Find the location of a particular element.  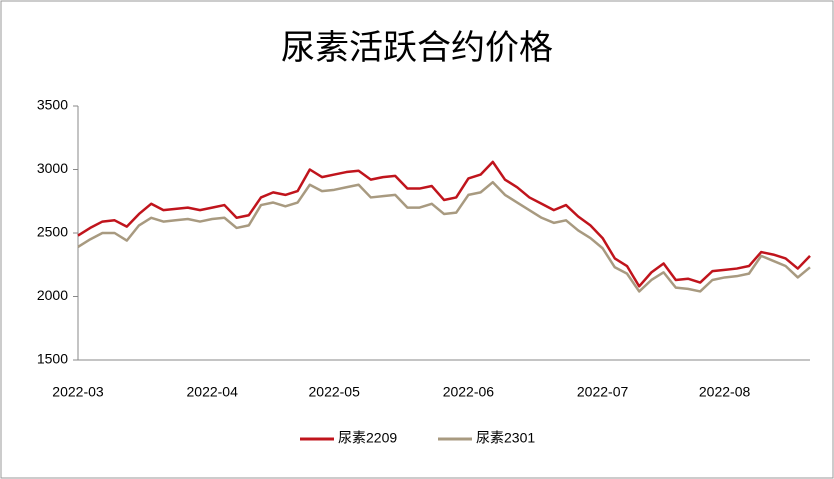

y-tick-label: 2000 is located at coordinates (52, 295).